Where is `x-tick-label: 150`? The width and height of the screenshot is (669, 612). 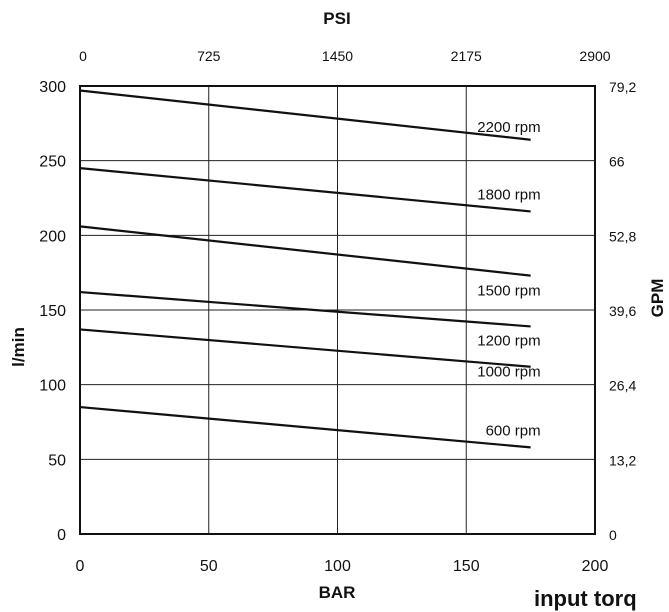
x-tick-label: 150 is located at coordinates (466, 566).